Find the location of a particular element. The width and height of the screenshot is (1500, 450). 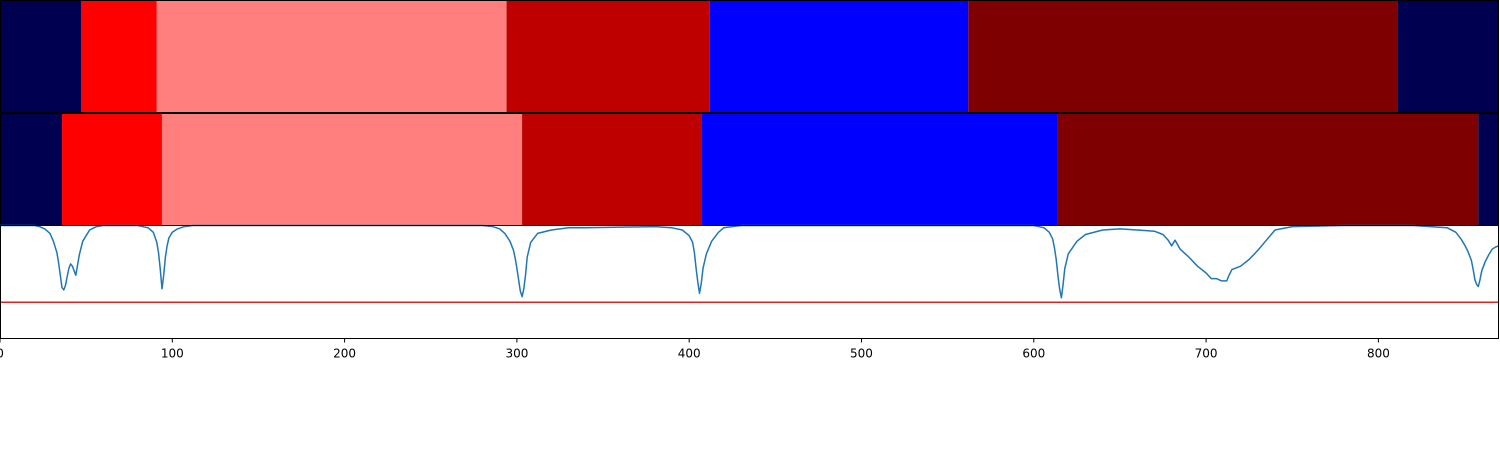

x-tick-label-6: 600 is located at coordinates (1033, 354).